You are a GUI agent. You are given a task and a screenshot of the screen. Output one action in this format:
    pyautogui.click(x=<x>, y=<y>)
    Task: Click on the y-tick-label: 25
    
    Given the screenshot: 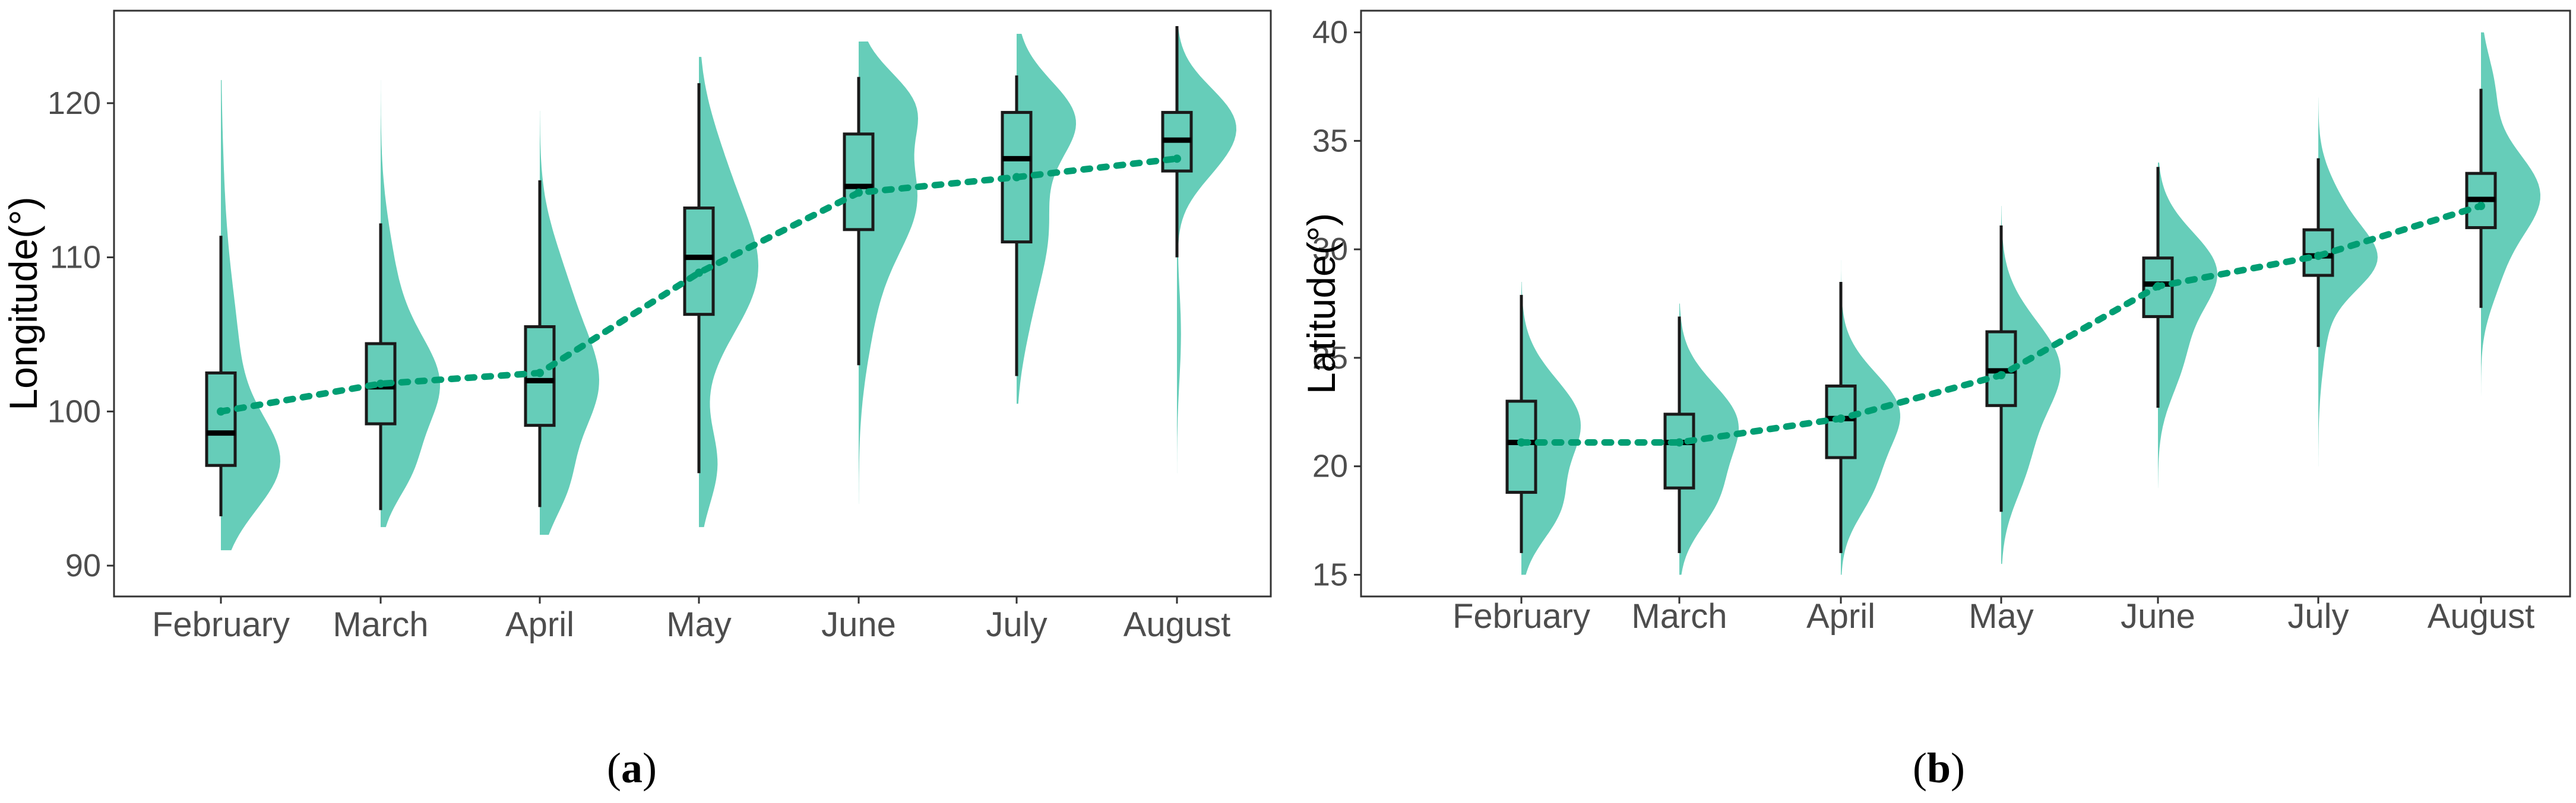 What is the action you would take?
    pyautogui.click(x=1330, y=358)
    